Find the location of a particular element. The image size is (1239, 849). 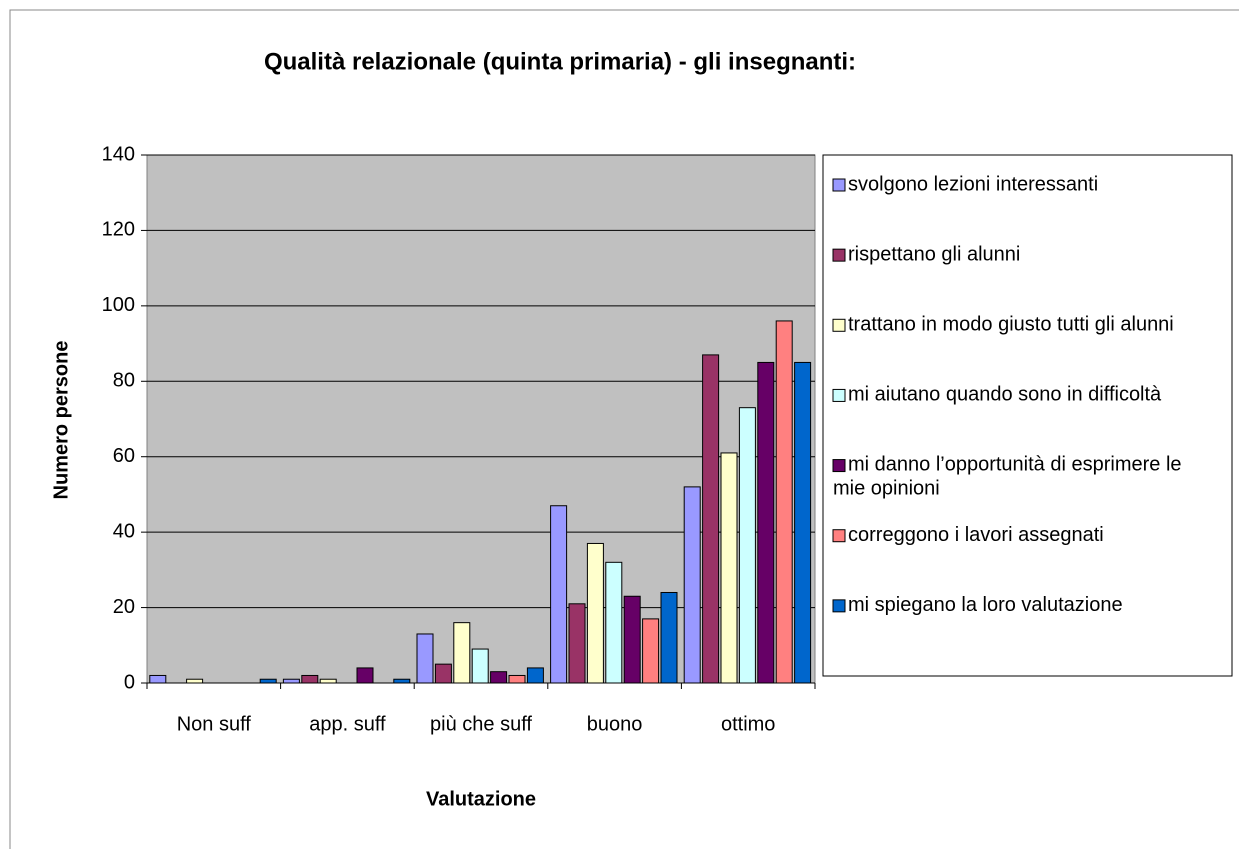

x-axis-label: Valutazione is located at coordinates (481, 799).